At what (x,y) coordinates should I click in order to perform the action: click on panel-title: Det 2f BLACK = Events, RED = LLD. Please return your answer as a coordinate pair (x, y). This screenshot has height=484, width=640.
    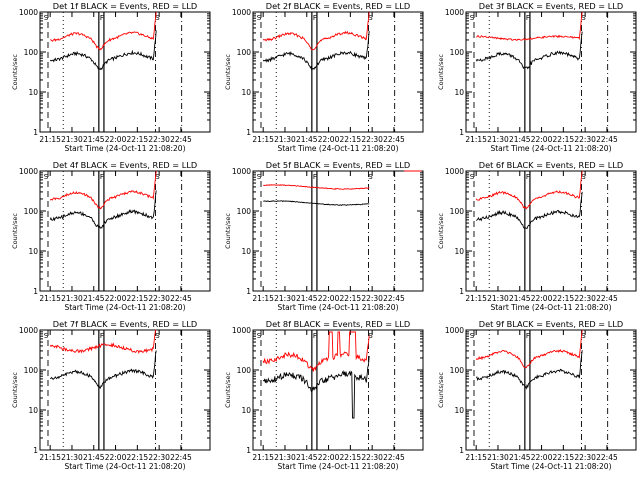
    Looking at the image, I should click on (338, 6).